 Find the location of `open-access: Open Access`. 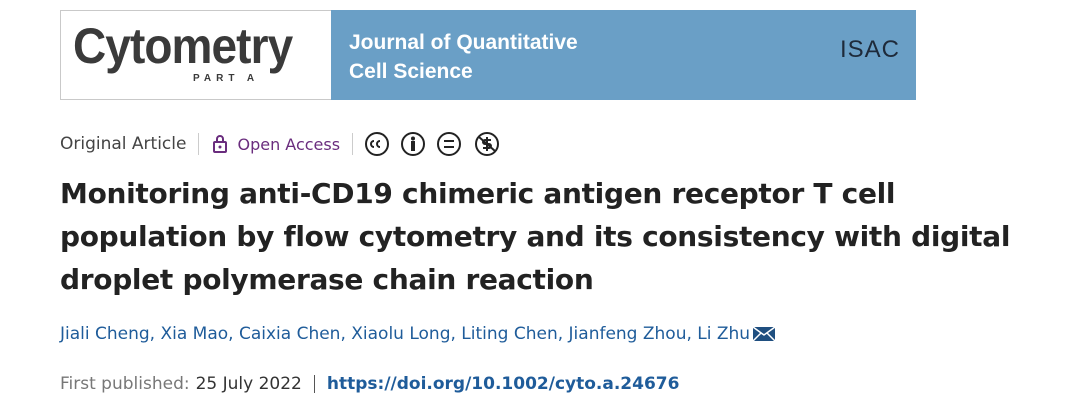

open-access: Open Access is located at coordinates (275, 144).